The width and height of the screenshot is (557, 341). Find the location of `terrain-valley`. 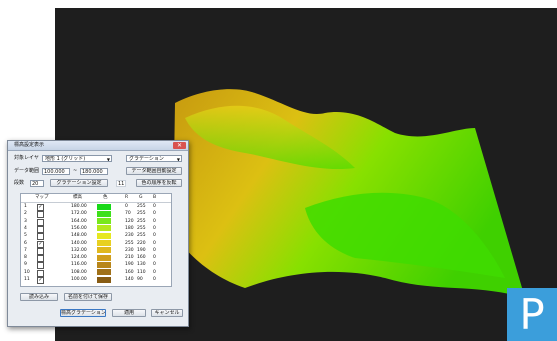

terrain-valley is located at coordinates (405, 235).